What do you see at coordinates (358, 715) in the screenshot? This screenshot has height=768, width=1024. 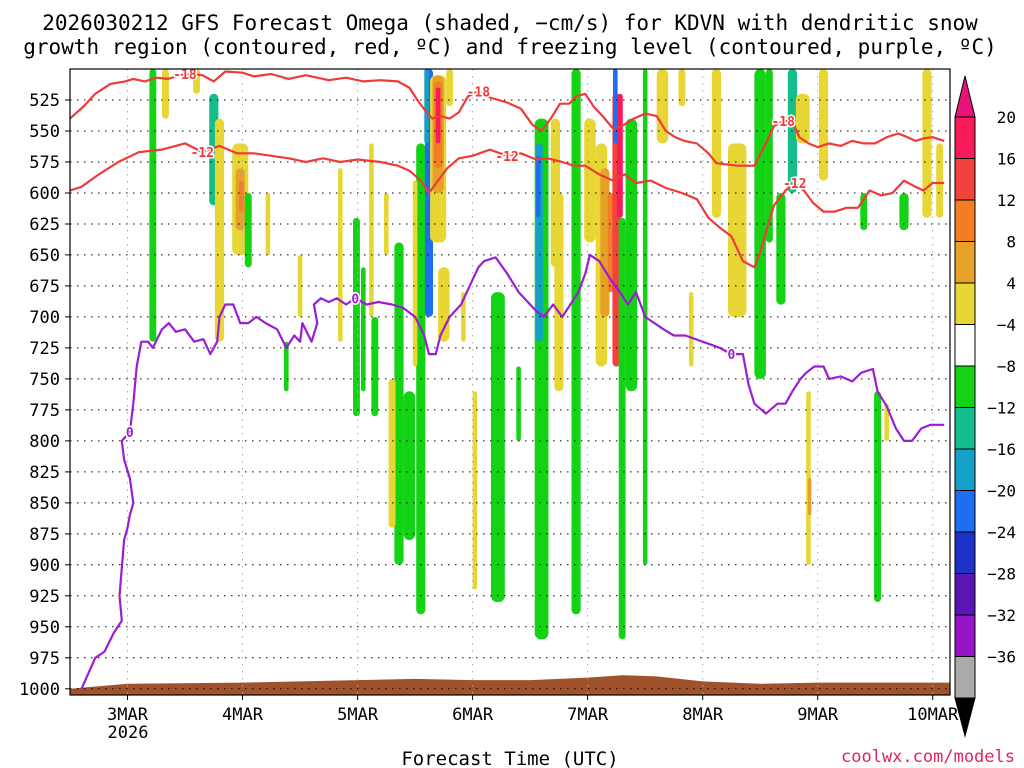 I see `x-tick-label: 5MAR` at bounding box center [358, 715].